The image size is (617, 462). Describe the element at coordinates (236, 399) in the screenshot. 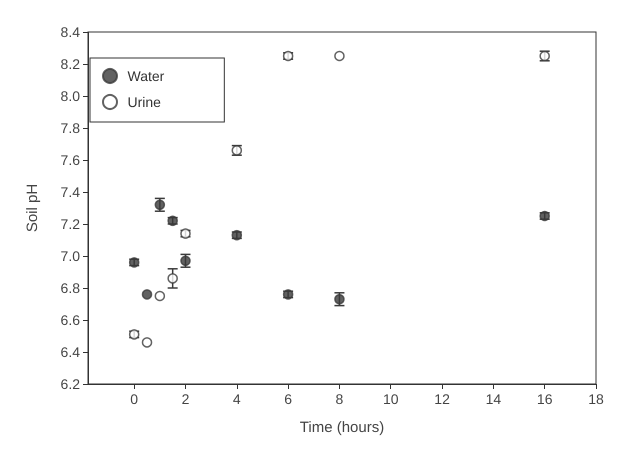

I see `x-tick-label: 4` at that location.